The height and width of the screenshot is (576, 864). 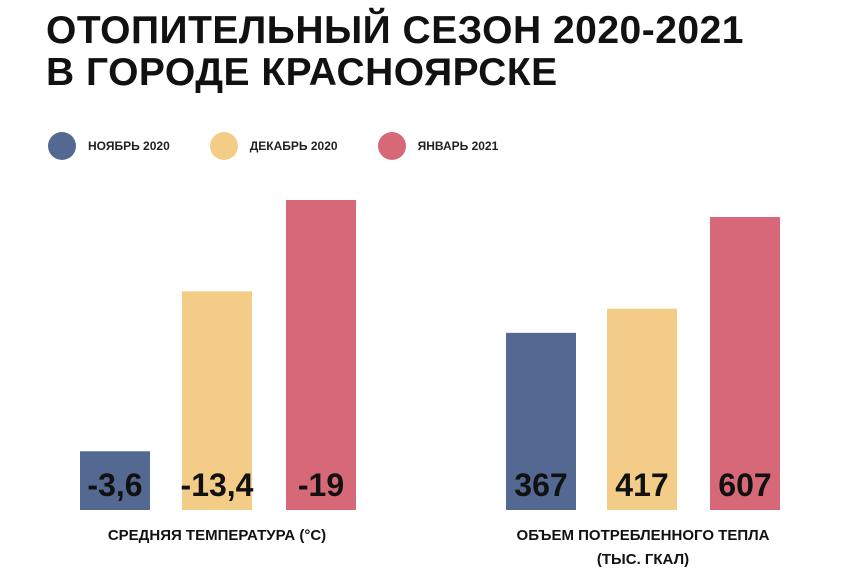 I want to click on legend-item-november: НОЯБРЬ 2020, so click(x=109, y=146).